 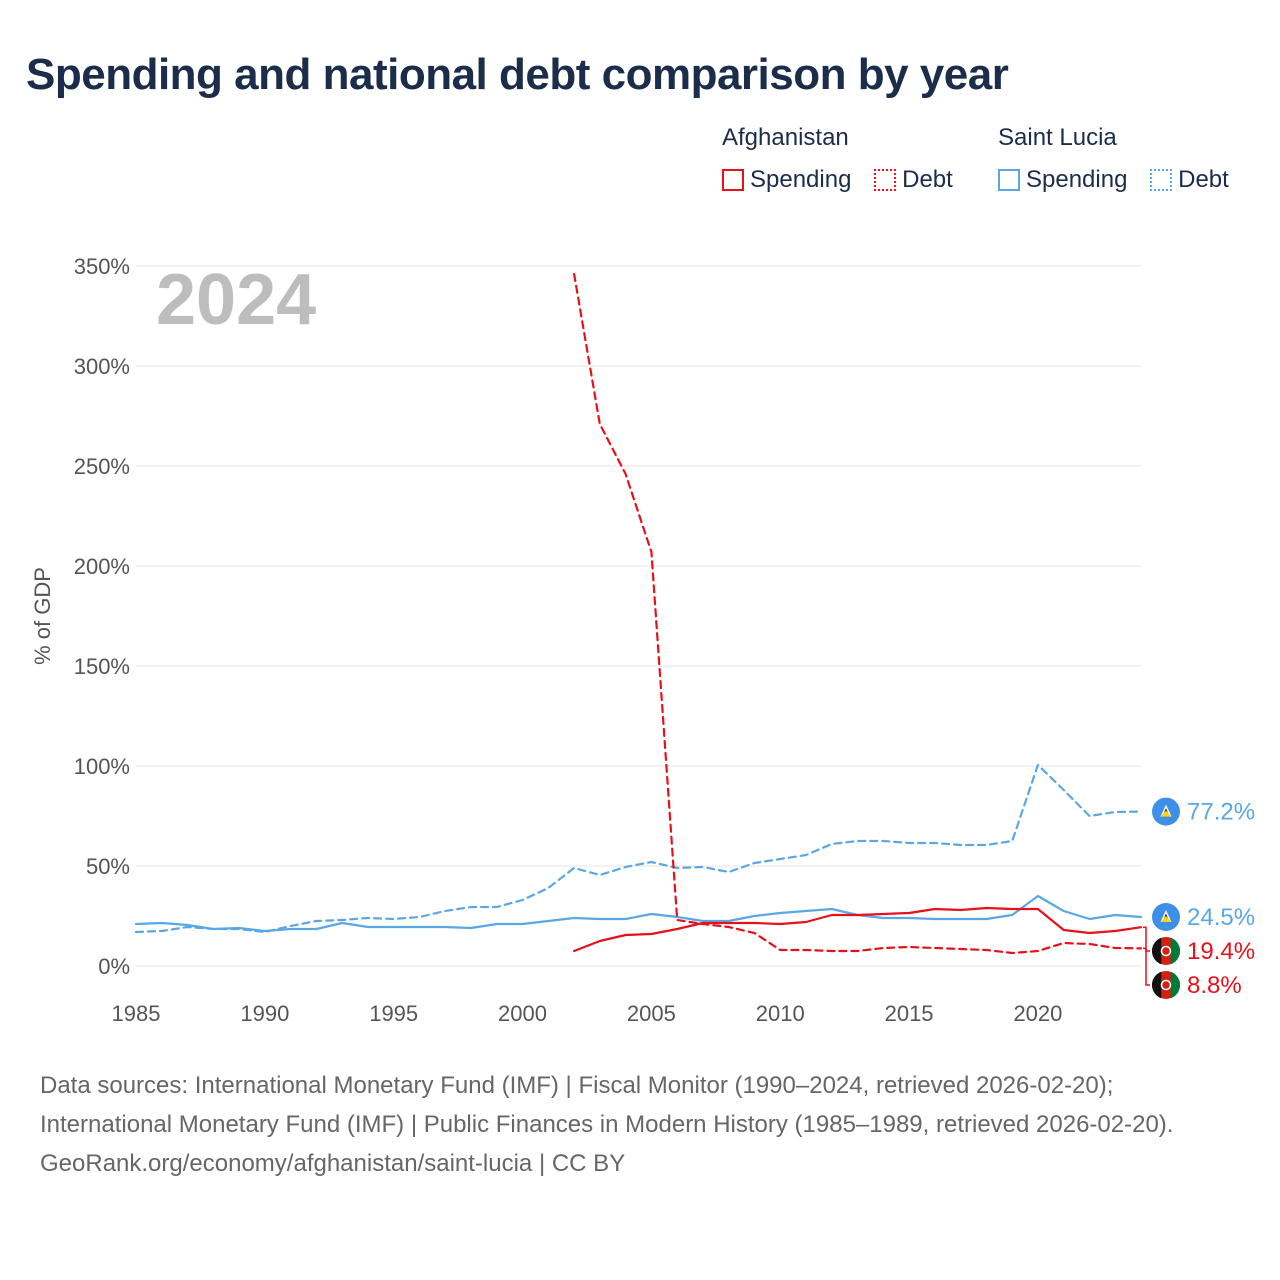 I want to click on legend-country-label: Saint Lucia, so click(x=1057, y=137).